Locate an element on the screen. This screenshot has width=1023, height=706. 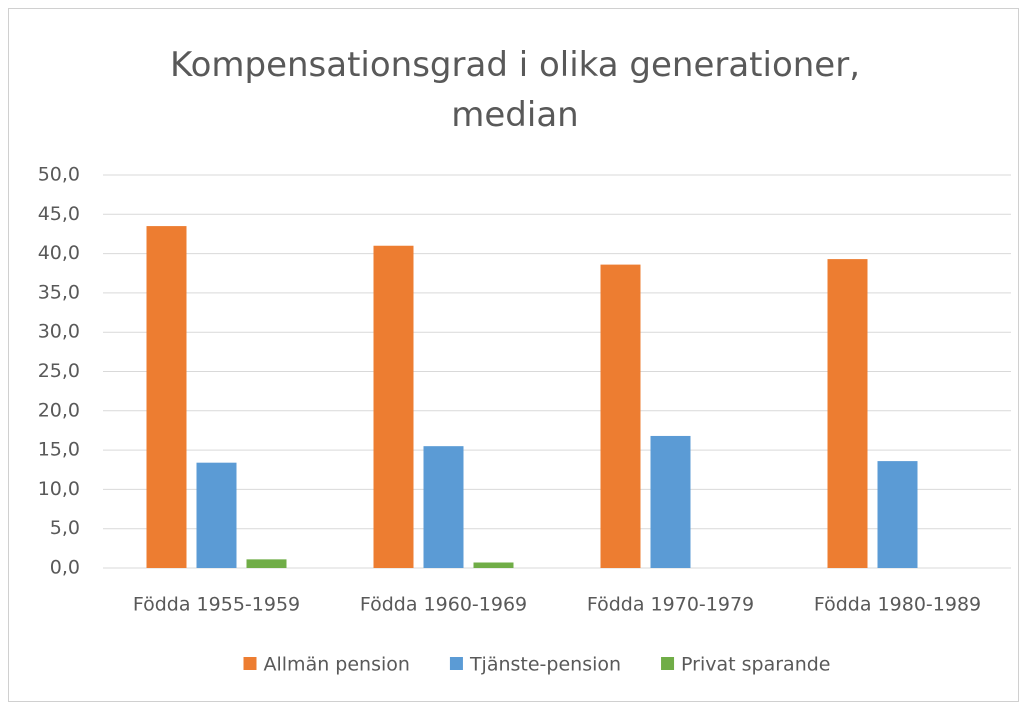
legend-label: Privat sparande is located at coordinates (755, 665).